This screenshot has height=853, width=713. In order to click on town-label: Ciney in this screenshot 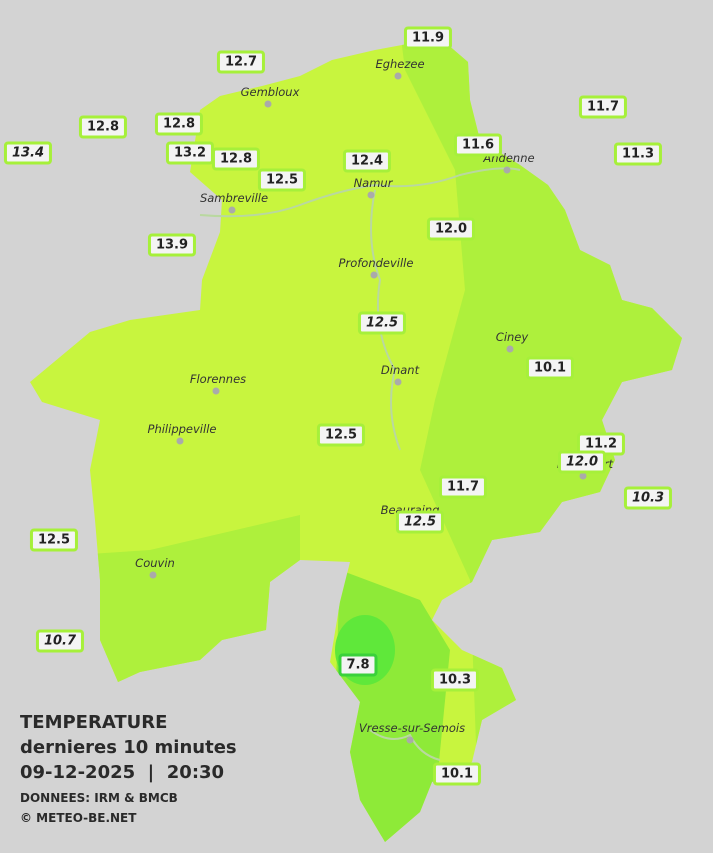, I will do `click(512, 337)`.